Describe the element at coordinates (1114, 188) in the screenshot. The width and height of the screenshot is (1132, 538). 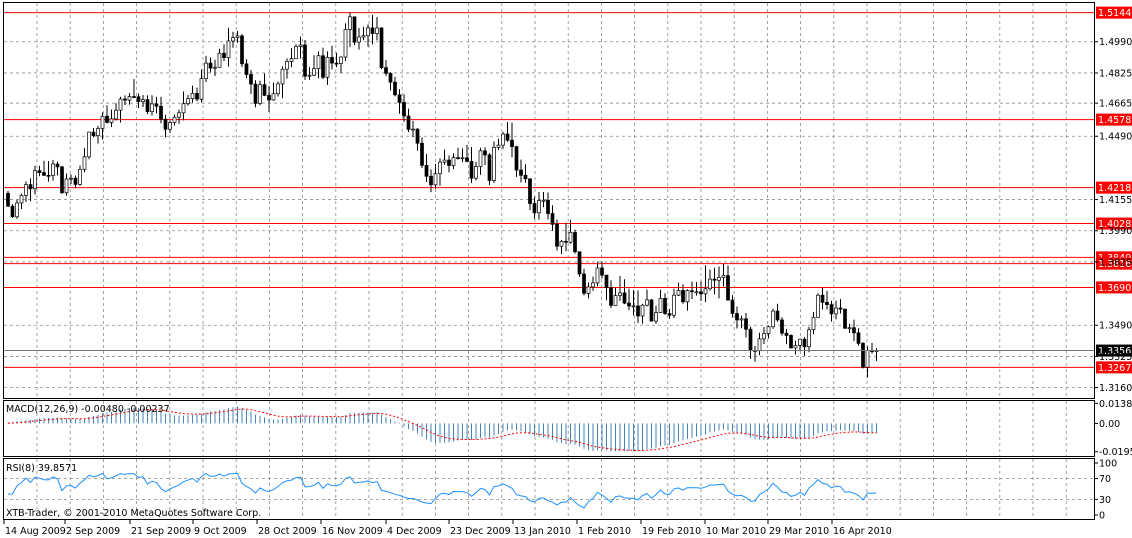
I see `level-label: 1.4218` at that location.